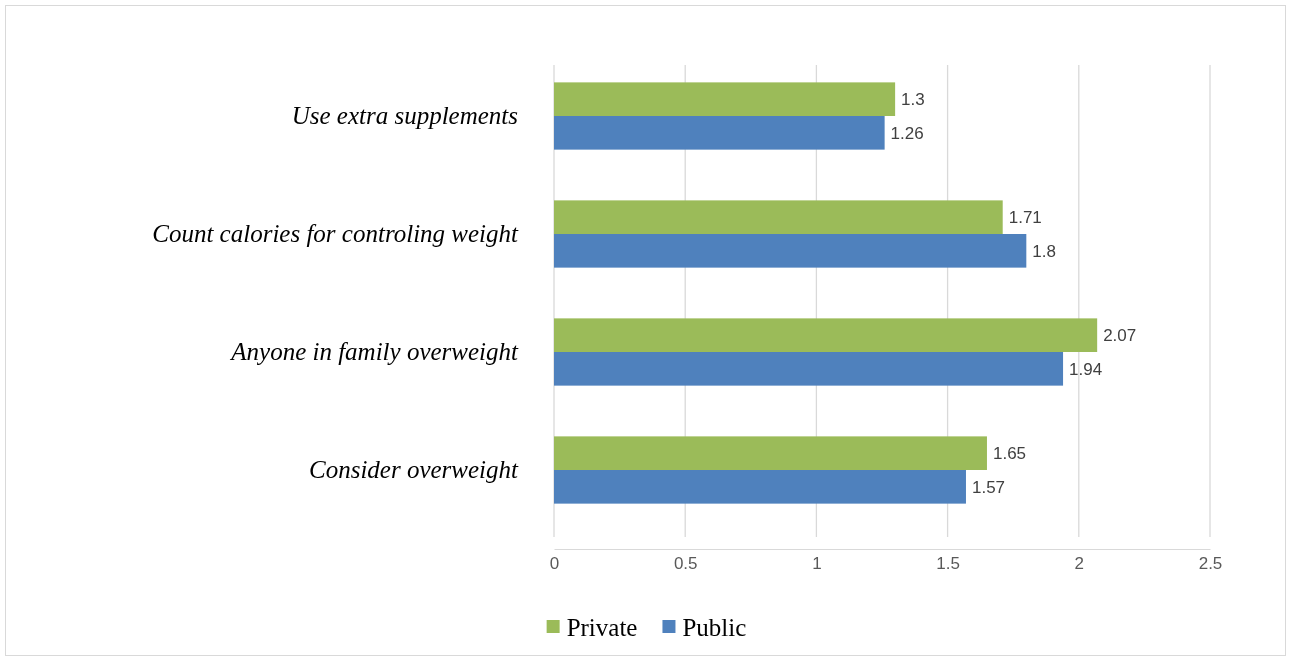 The width and height of the screenshot is (1293, 666). What do you see at coordinates (1079, 564) in the screenshot?
I see `x-tick-label: 2` at bounding box center [1079, 564].